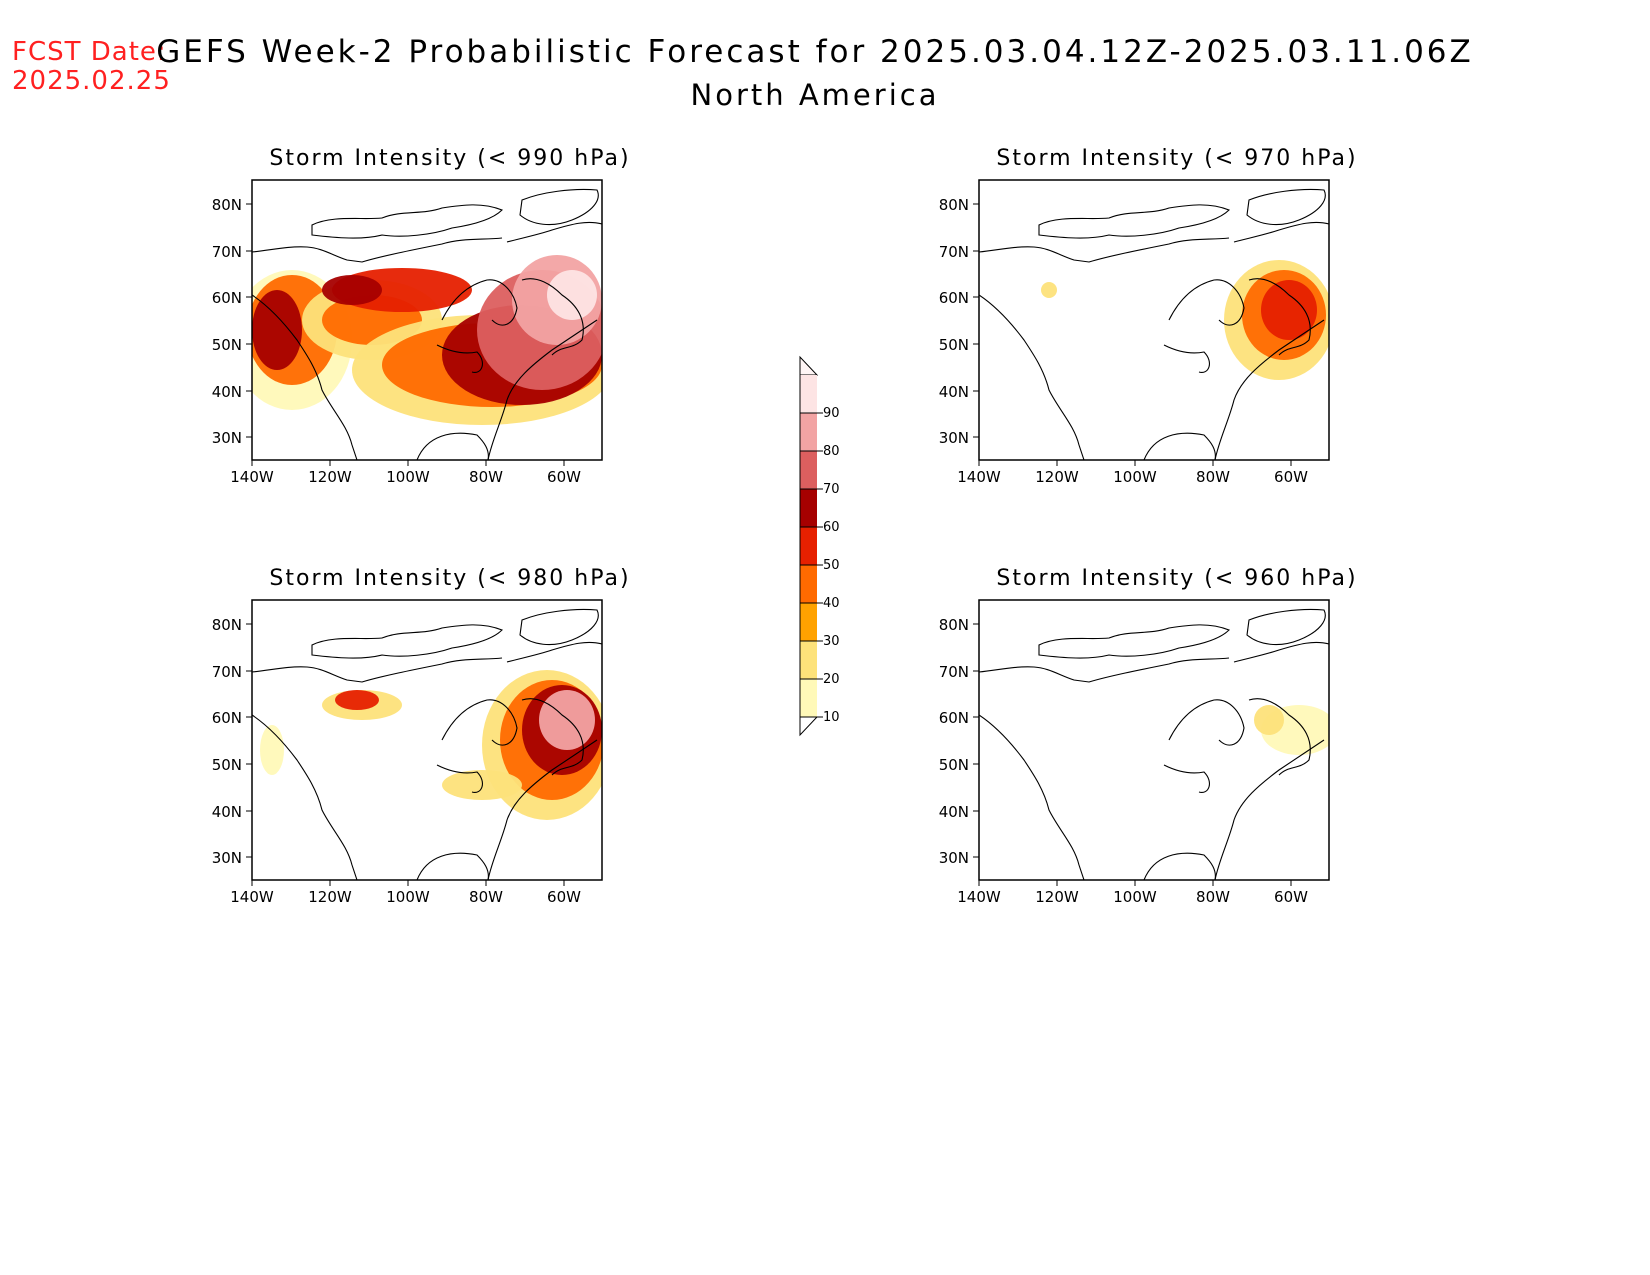 This screenshot has width=1650, height=1275. I want to click on colorbar-label: 80, so click(831, 451).